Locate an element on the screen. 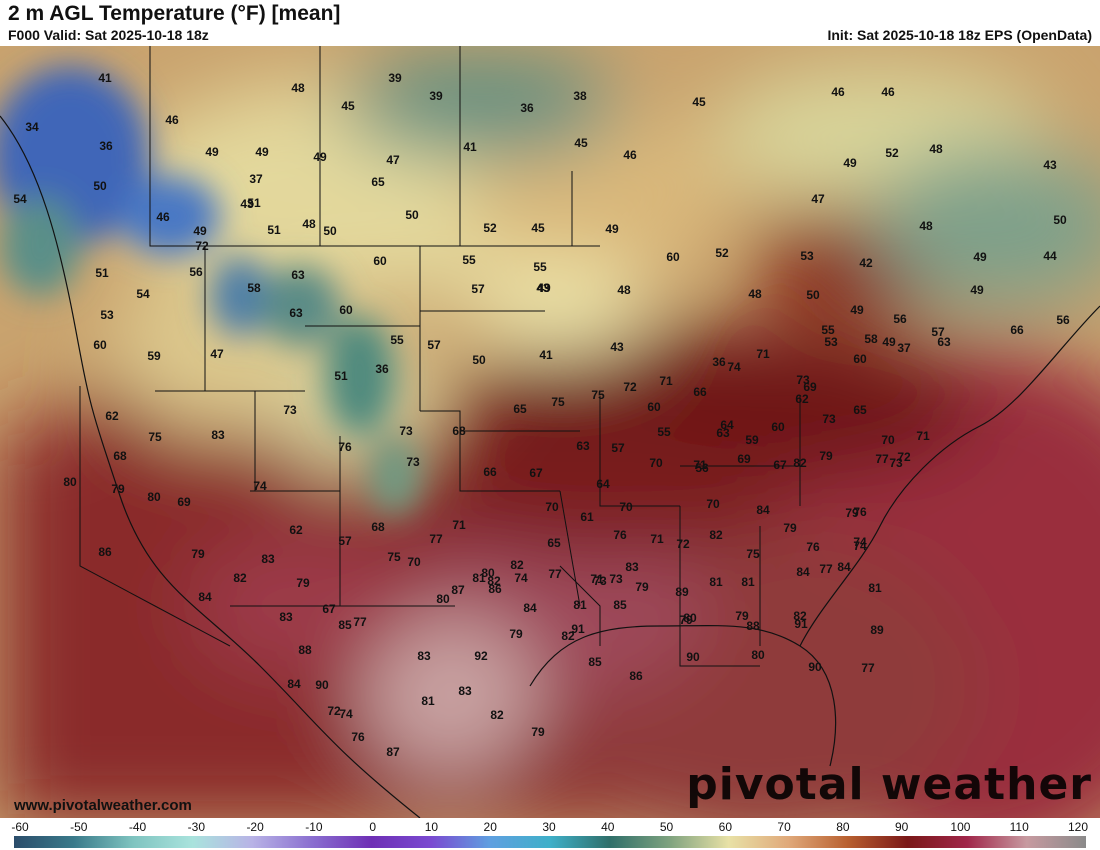 The image size is (1100, 850). colorbar-tick-label: -10 is located at coordinates (314, 827).